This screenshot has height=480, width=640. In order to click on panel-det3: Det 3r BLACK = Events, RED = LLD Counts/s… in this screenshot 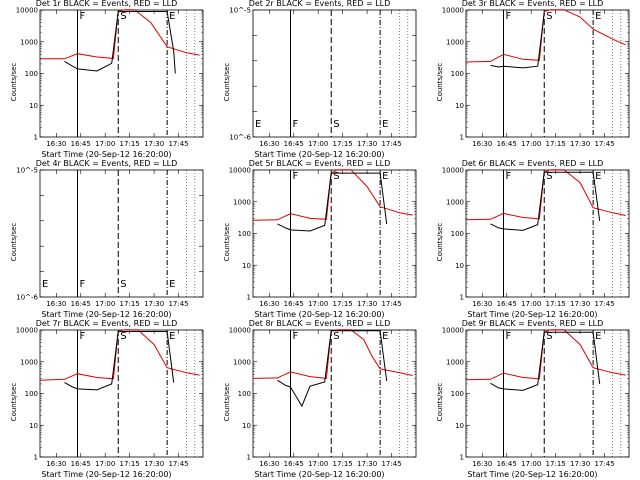, I will do `click(532, 80)`.